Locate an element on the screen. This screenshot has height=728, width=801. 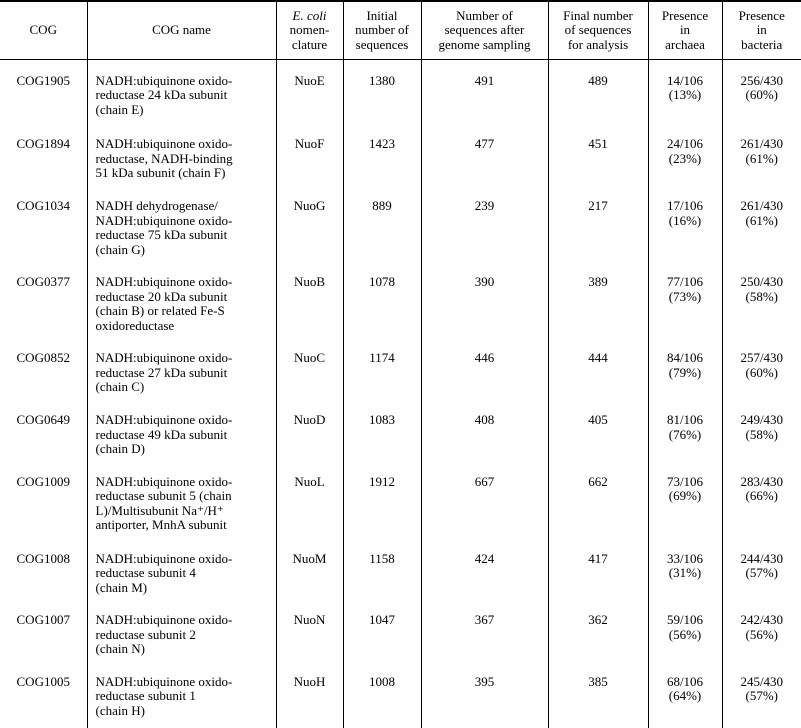
cell-line: NADH dehydrogenase/ is located at coordinates (156, 205).